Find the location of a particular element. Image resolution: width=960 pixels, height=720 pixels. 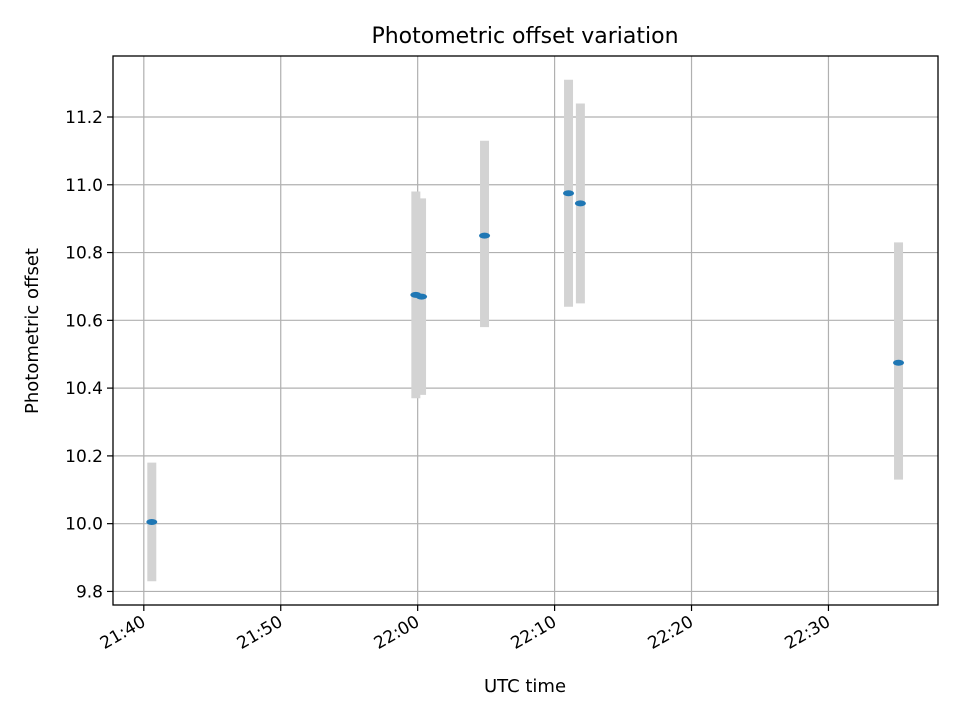

chart-title: Photometric offset variation is located at coordinates (524, 36).